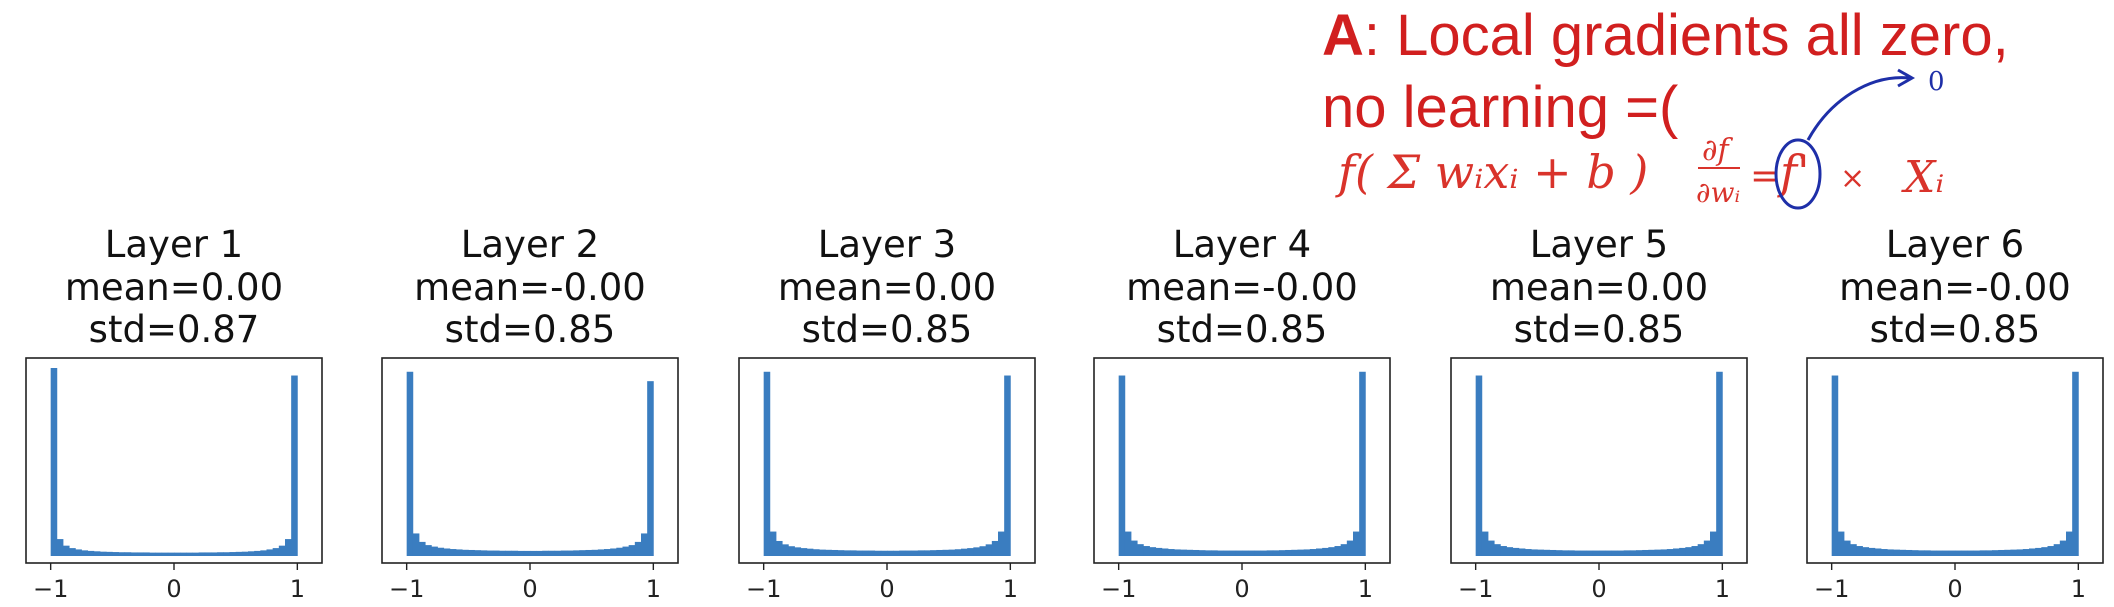  What do you see at coordinates (1242, 329) in the screenshot?
I see `panel-4-title-line-3: std=0.85` at bounding box center [1242, 329].